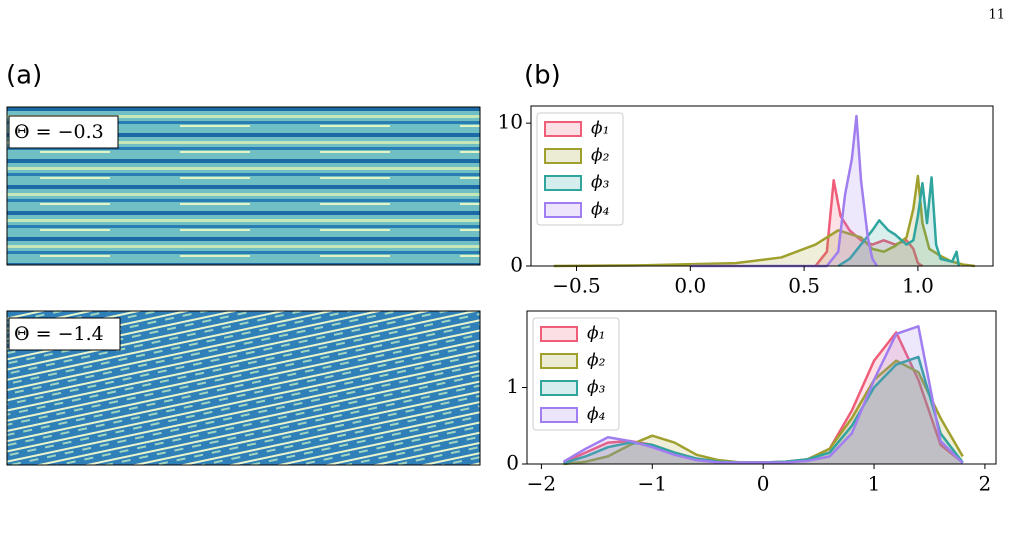 This screenshot has height=534, width=1017. What do you see at coordinates (763, 484) in the screenshot?
I see `x-tick-label: 0` at bounding box center [763, 484].